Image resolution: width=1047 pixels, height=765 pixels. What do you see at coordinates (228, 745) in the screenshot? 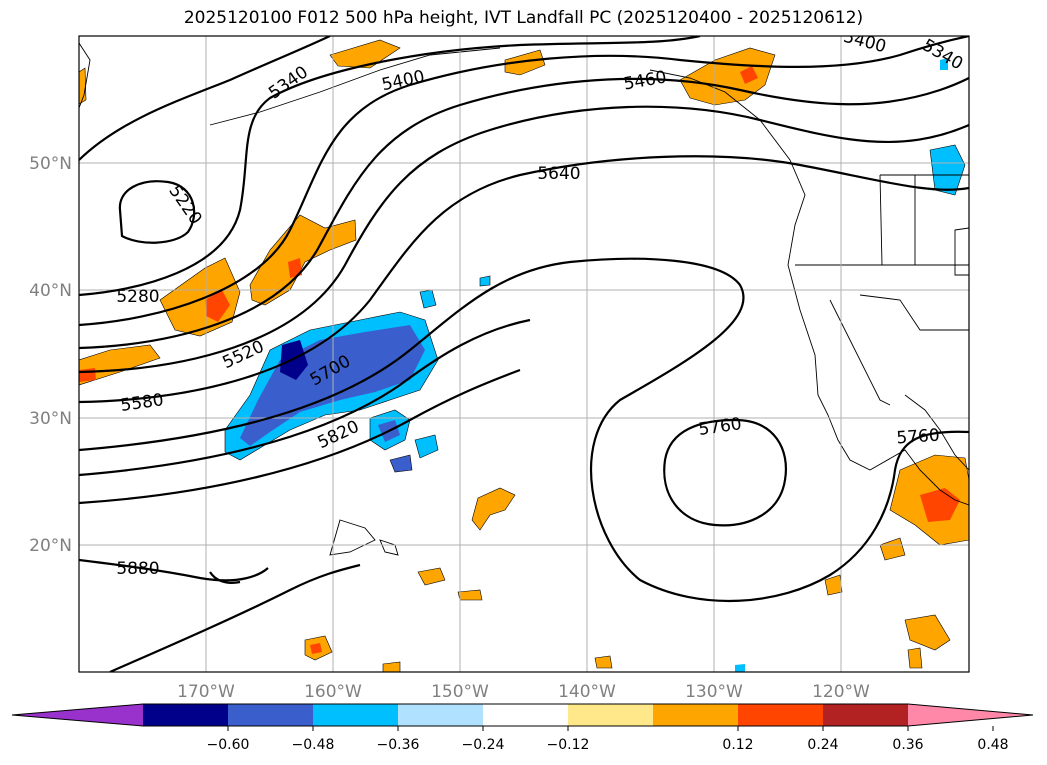
I see `colorbar-tick-label: −0.60` at bounding box center [228, 745].